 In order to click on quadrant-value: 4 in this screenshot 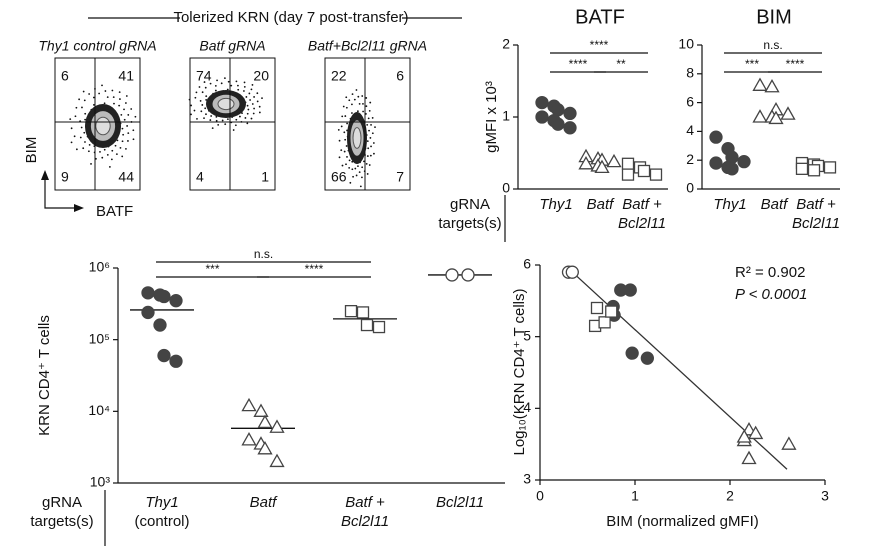, I will do `click(200, 177)`.